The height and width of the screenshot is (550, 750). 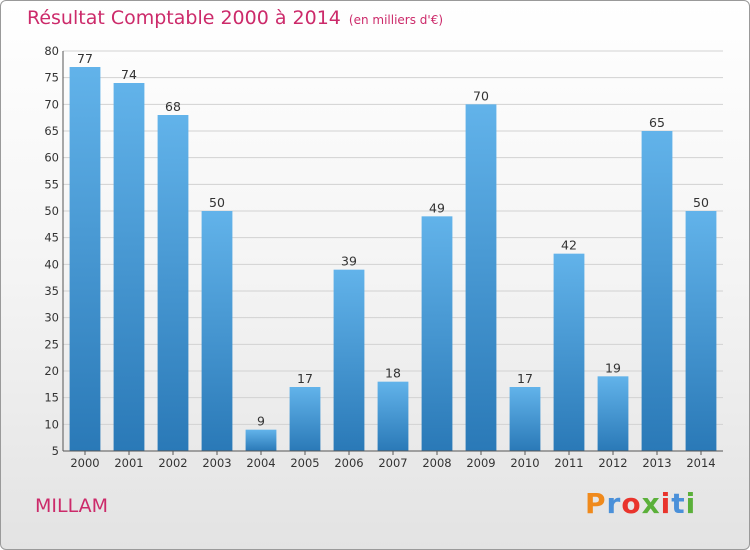 I want to click on bar-value-label: 77, so click(x=85, y=58).